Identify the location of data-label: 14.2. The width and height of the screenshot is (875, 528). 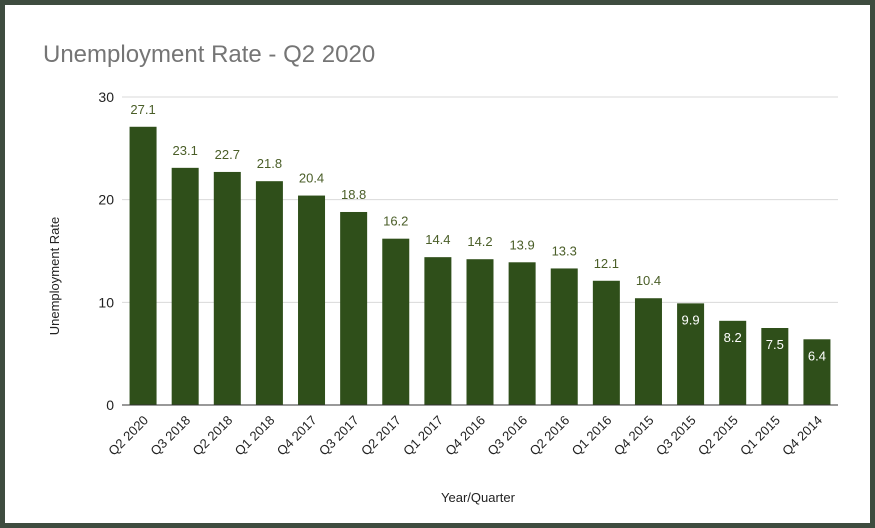
(479, 241).